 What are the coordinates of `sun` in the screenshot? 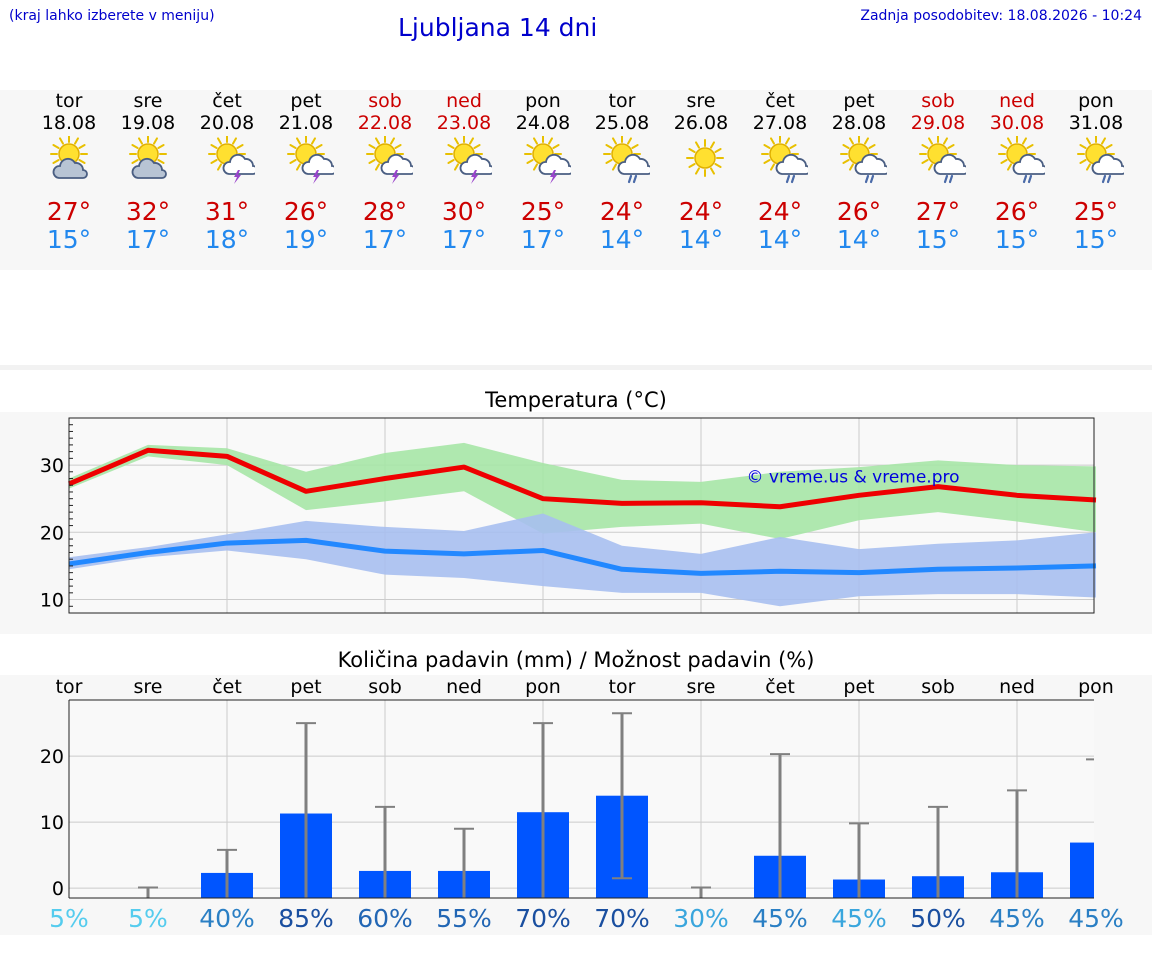 It's located at (704, 158).